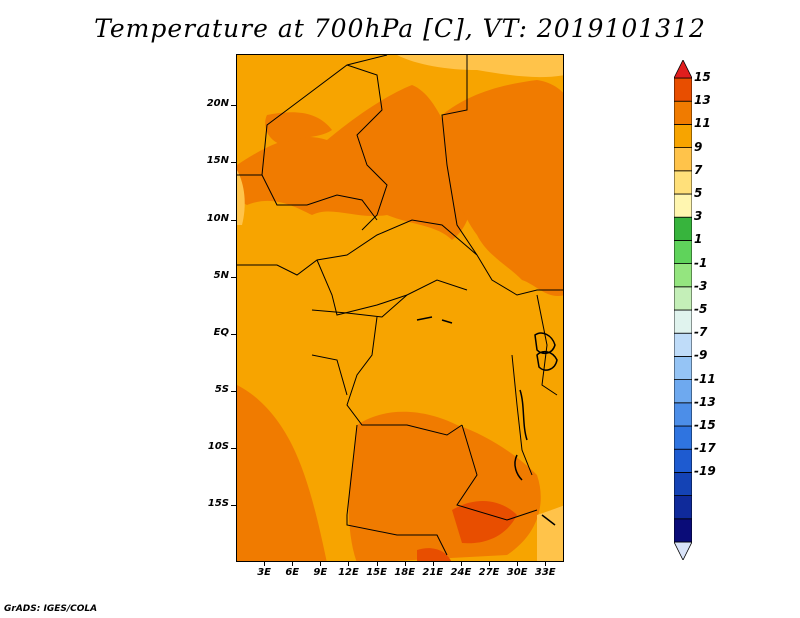 This screenshot has height=618, width=800. Describe the element at coordinates (487, 421) in the screenshot. I see `lakes` at that location.